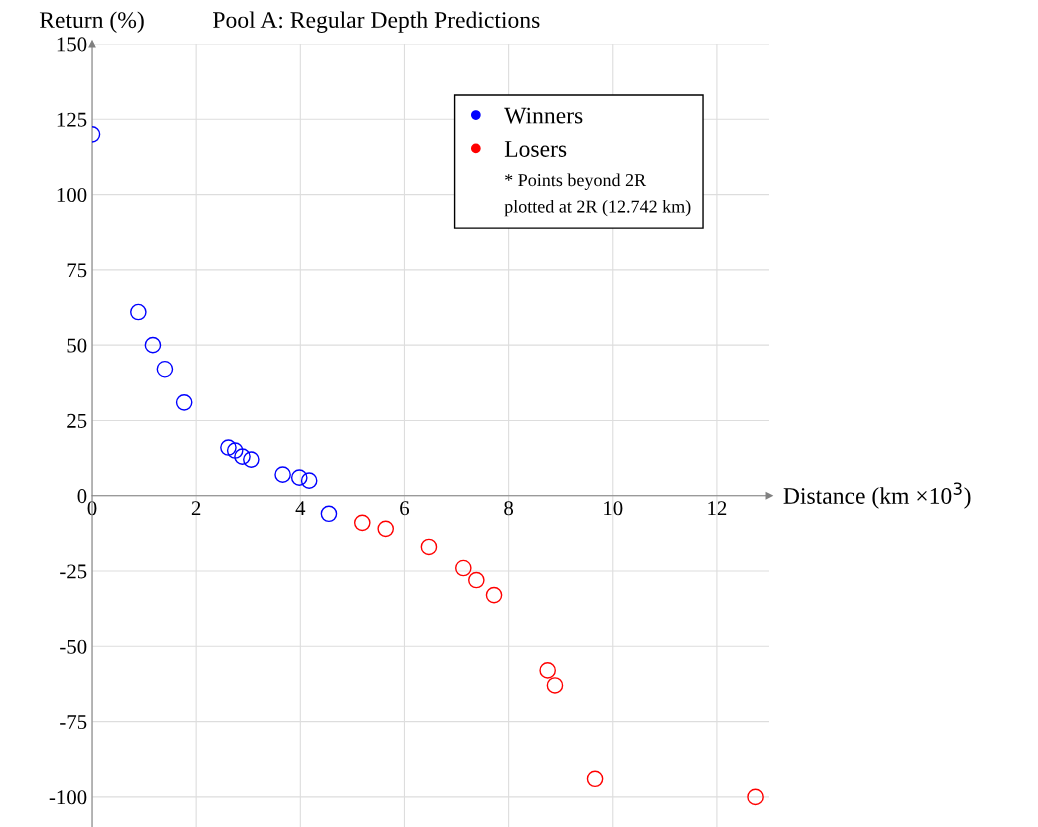 This screenshot has width=1038, height=827. I want to click on y-tick-label: 150, so click(72, 44).